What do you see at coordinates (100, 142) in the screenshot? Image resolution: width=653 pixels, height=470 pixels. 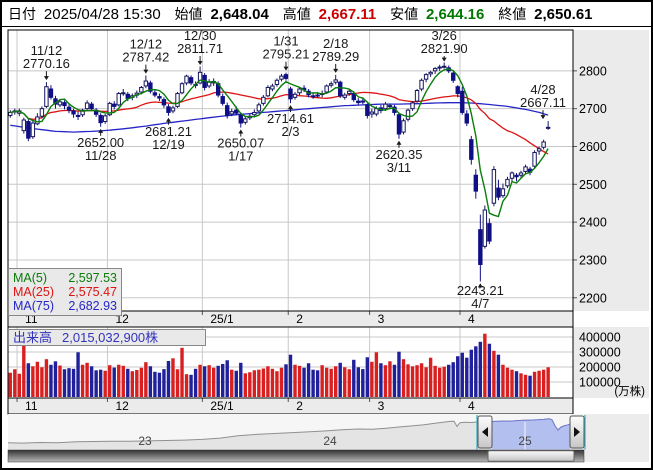 I see `svg-text: 2652.00` at bounding box center [100, 142].